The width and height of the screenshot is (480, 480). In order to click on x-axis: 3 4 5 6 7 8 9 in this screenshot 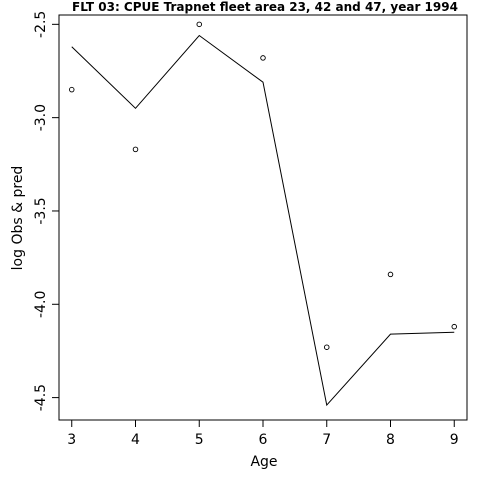, I will do `click(263, 434)`.